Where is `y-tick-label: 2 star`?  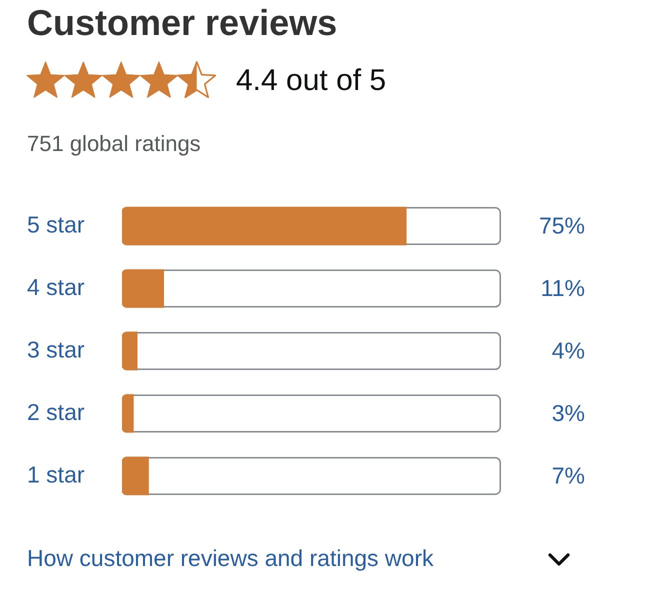 y-tick-label: 2 star is located at coordinates (56, 411).